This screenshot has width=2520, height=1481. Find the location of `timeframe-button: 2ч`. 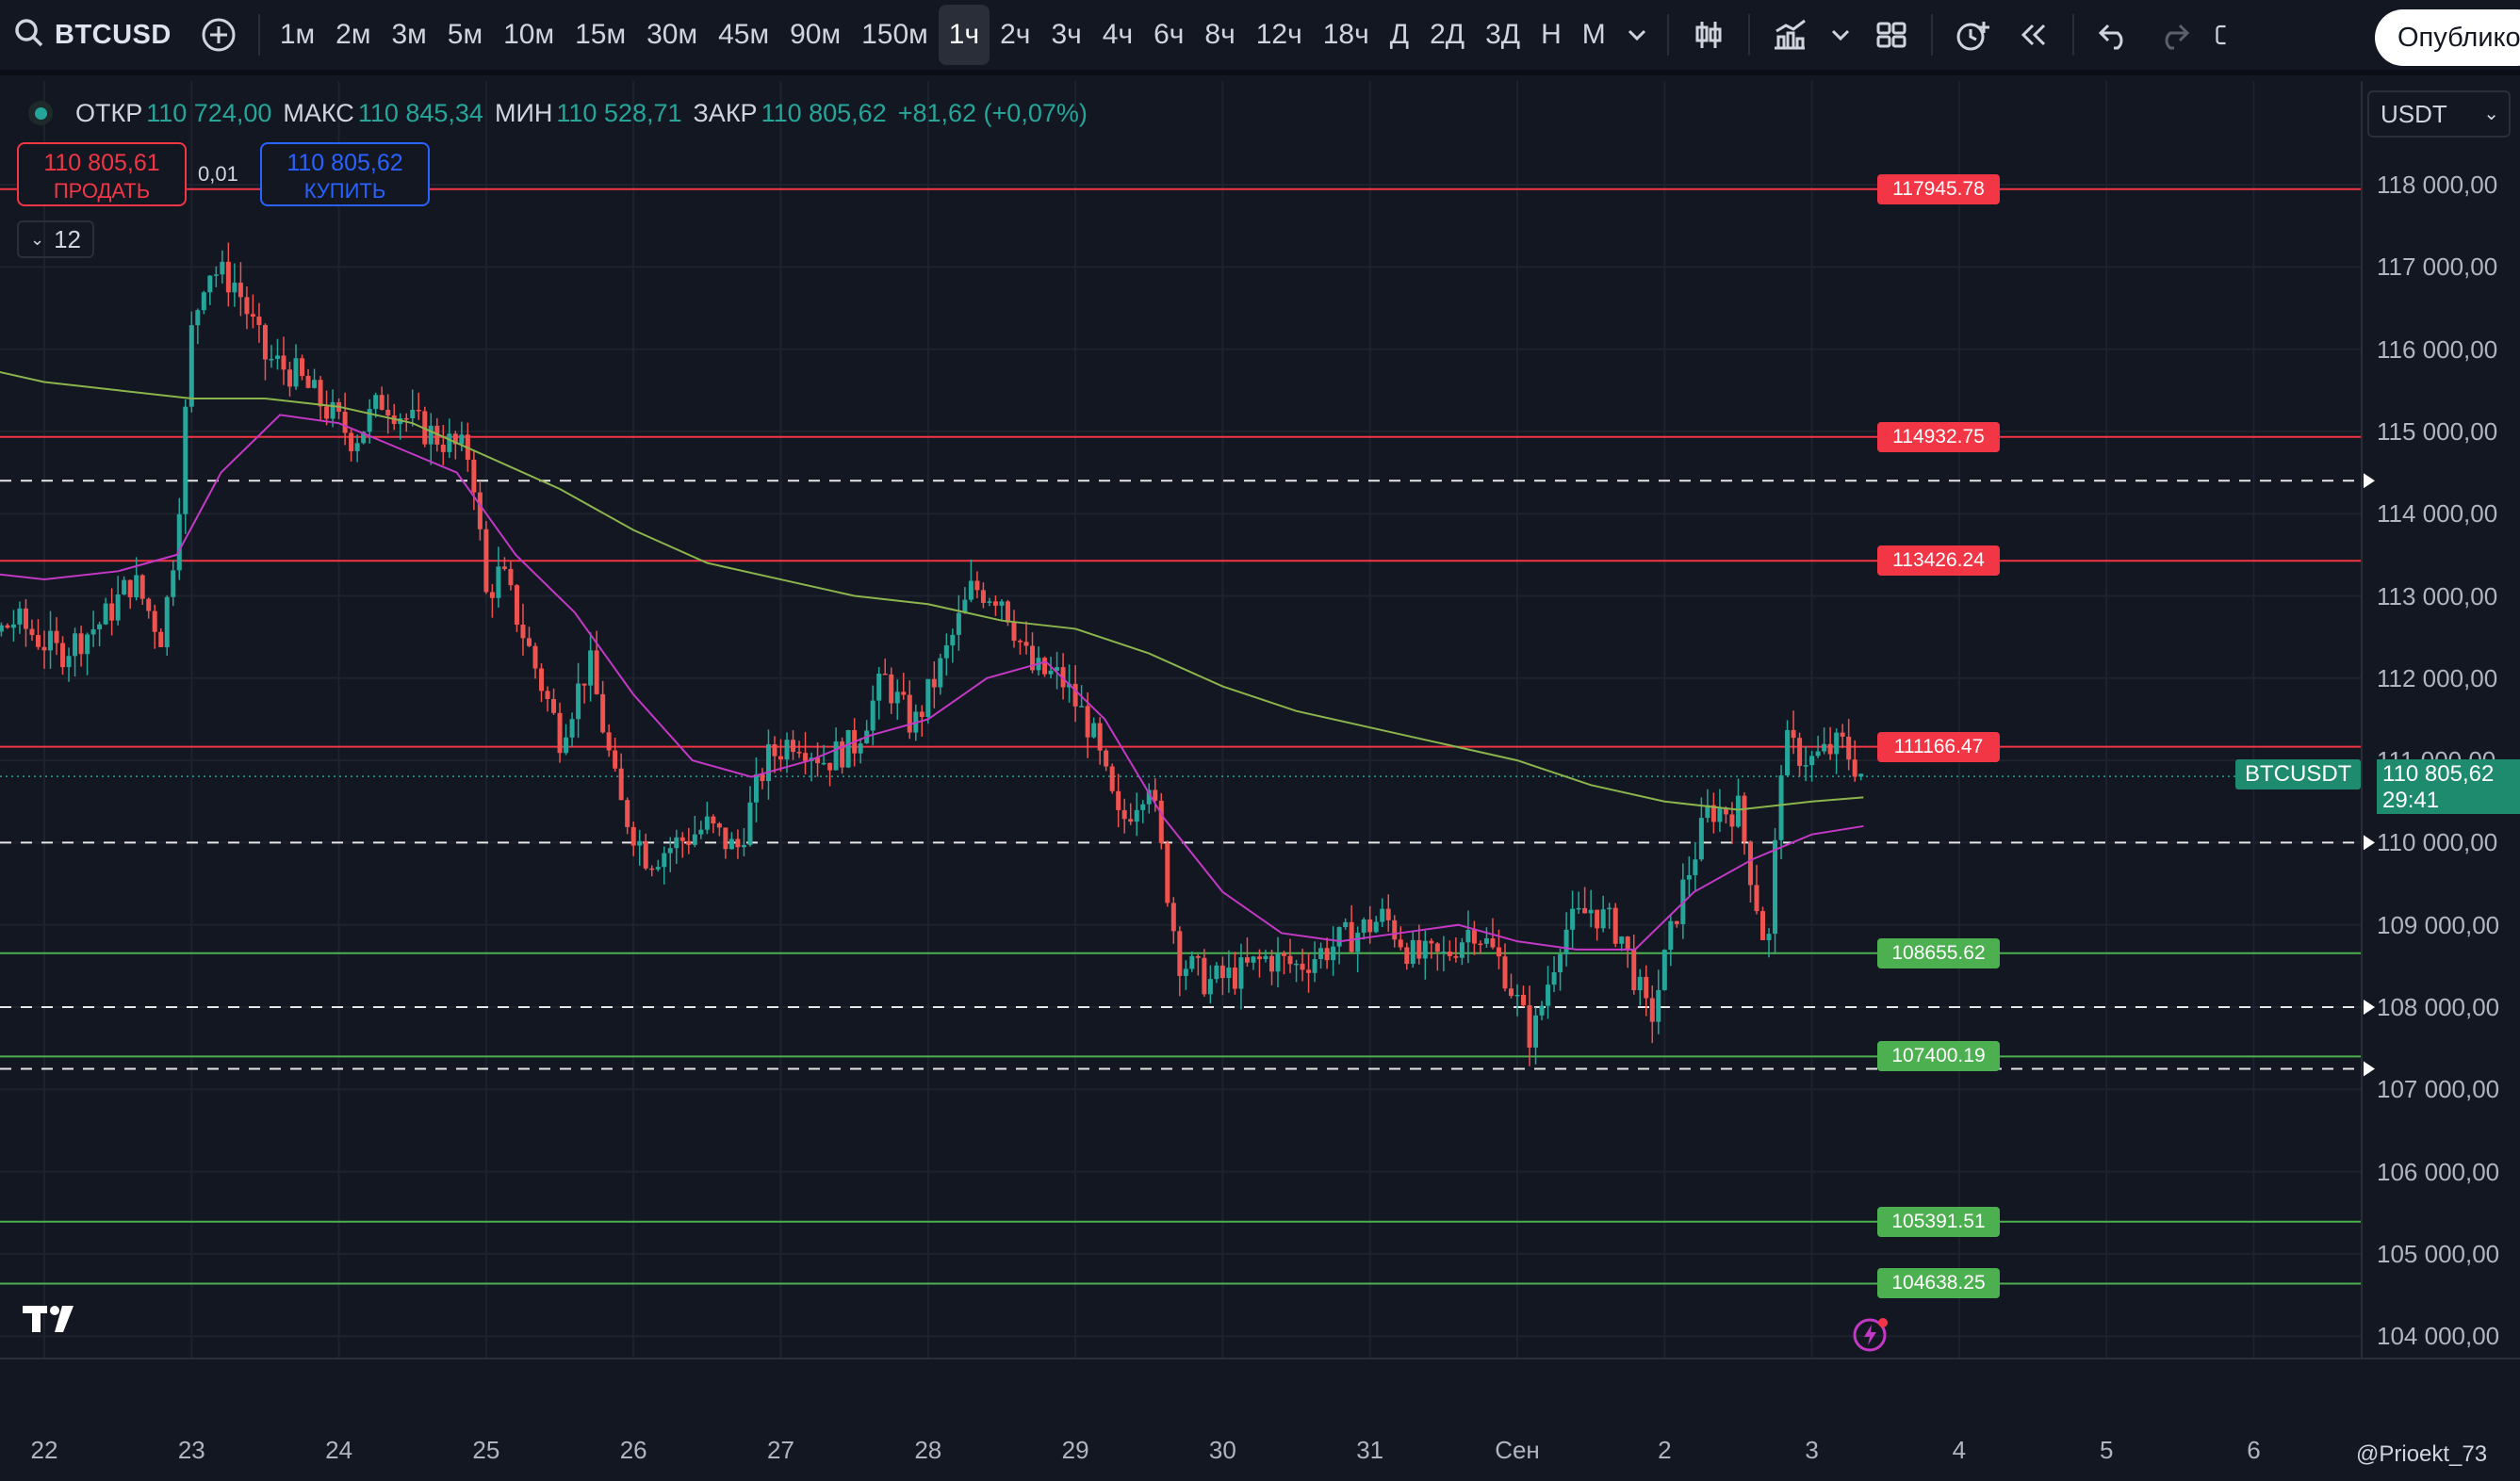

timeframe-button: 2ч is located at coordinates (1015, 34).